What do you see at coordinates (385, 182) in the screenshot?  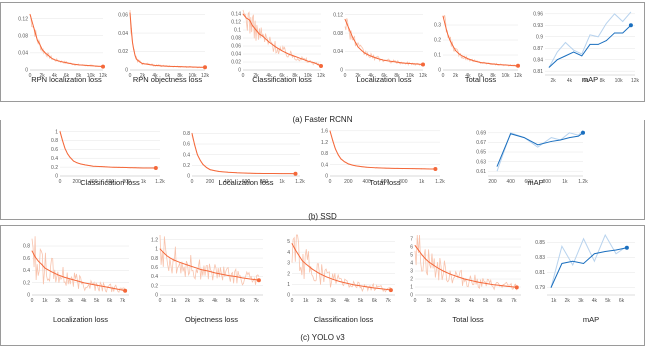 I see `plot-title: Total loss` at bounding box center [385, 182].